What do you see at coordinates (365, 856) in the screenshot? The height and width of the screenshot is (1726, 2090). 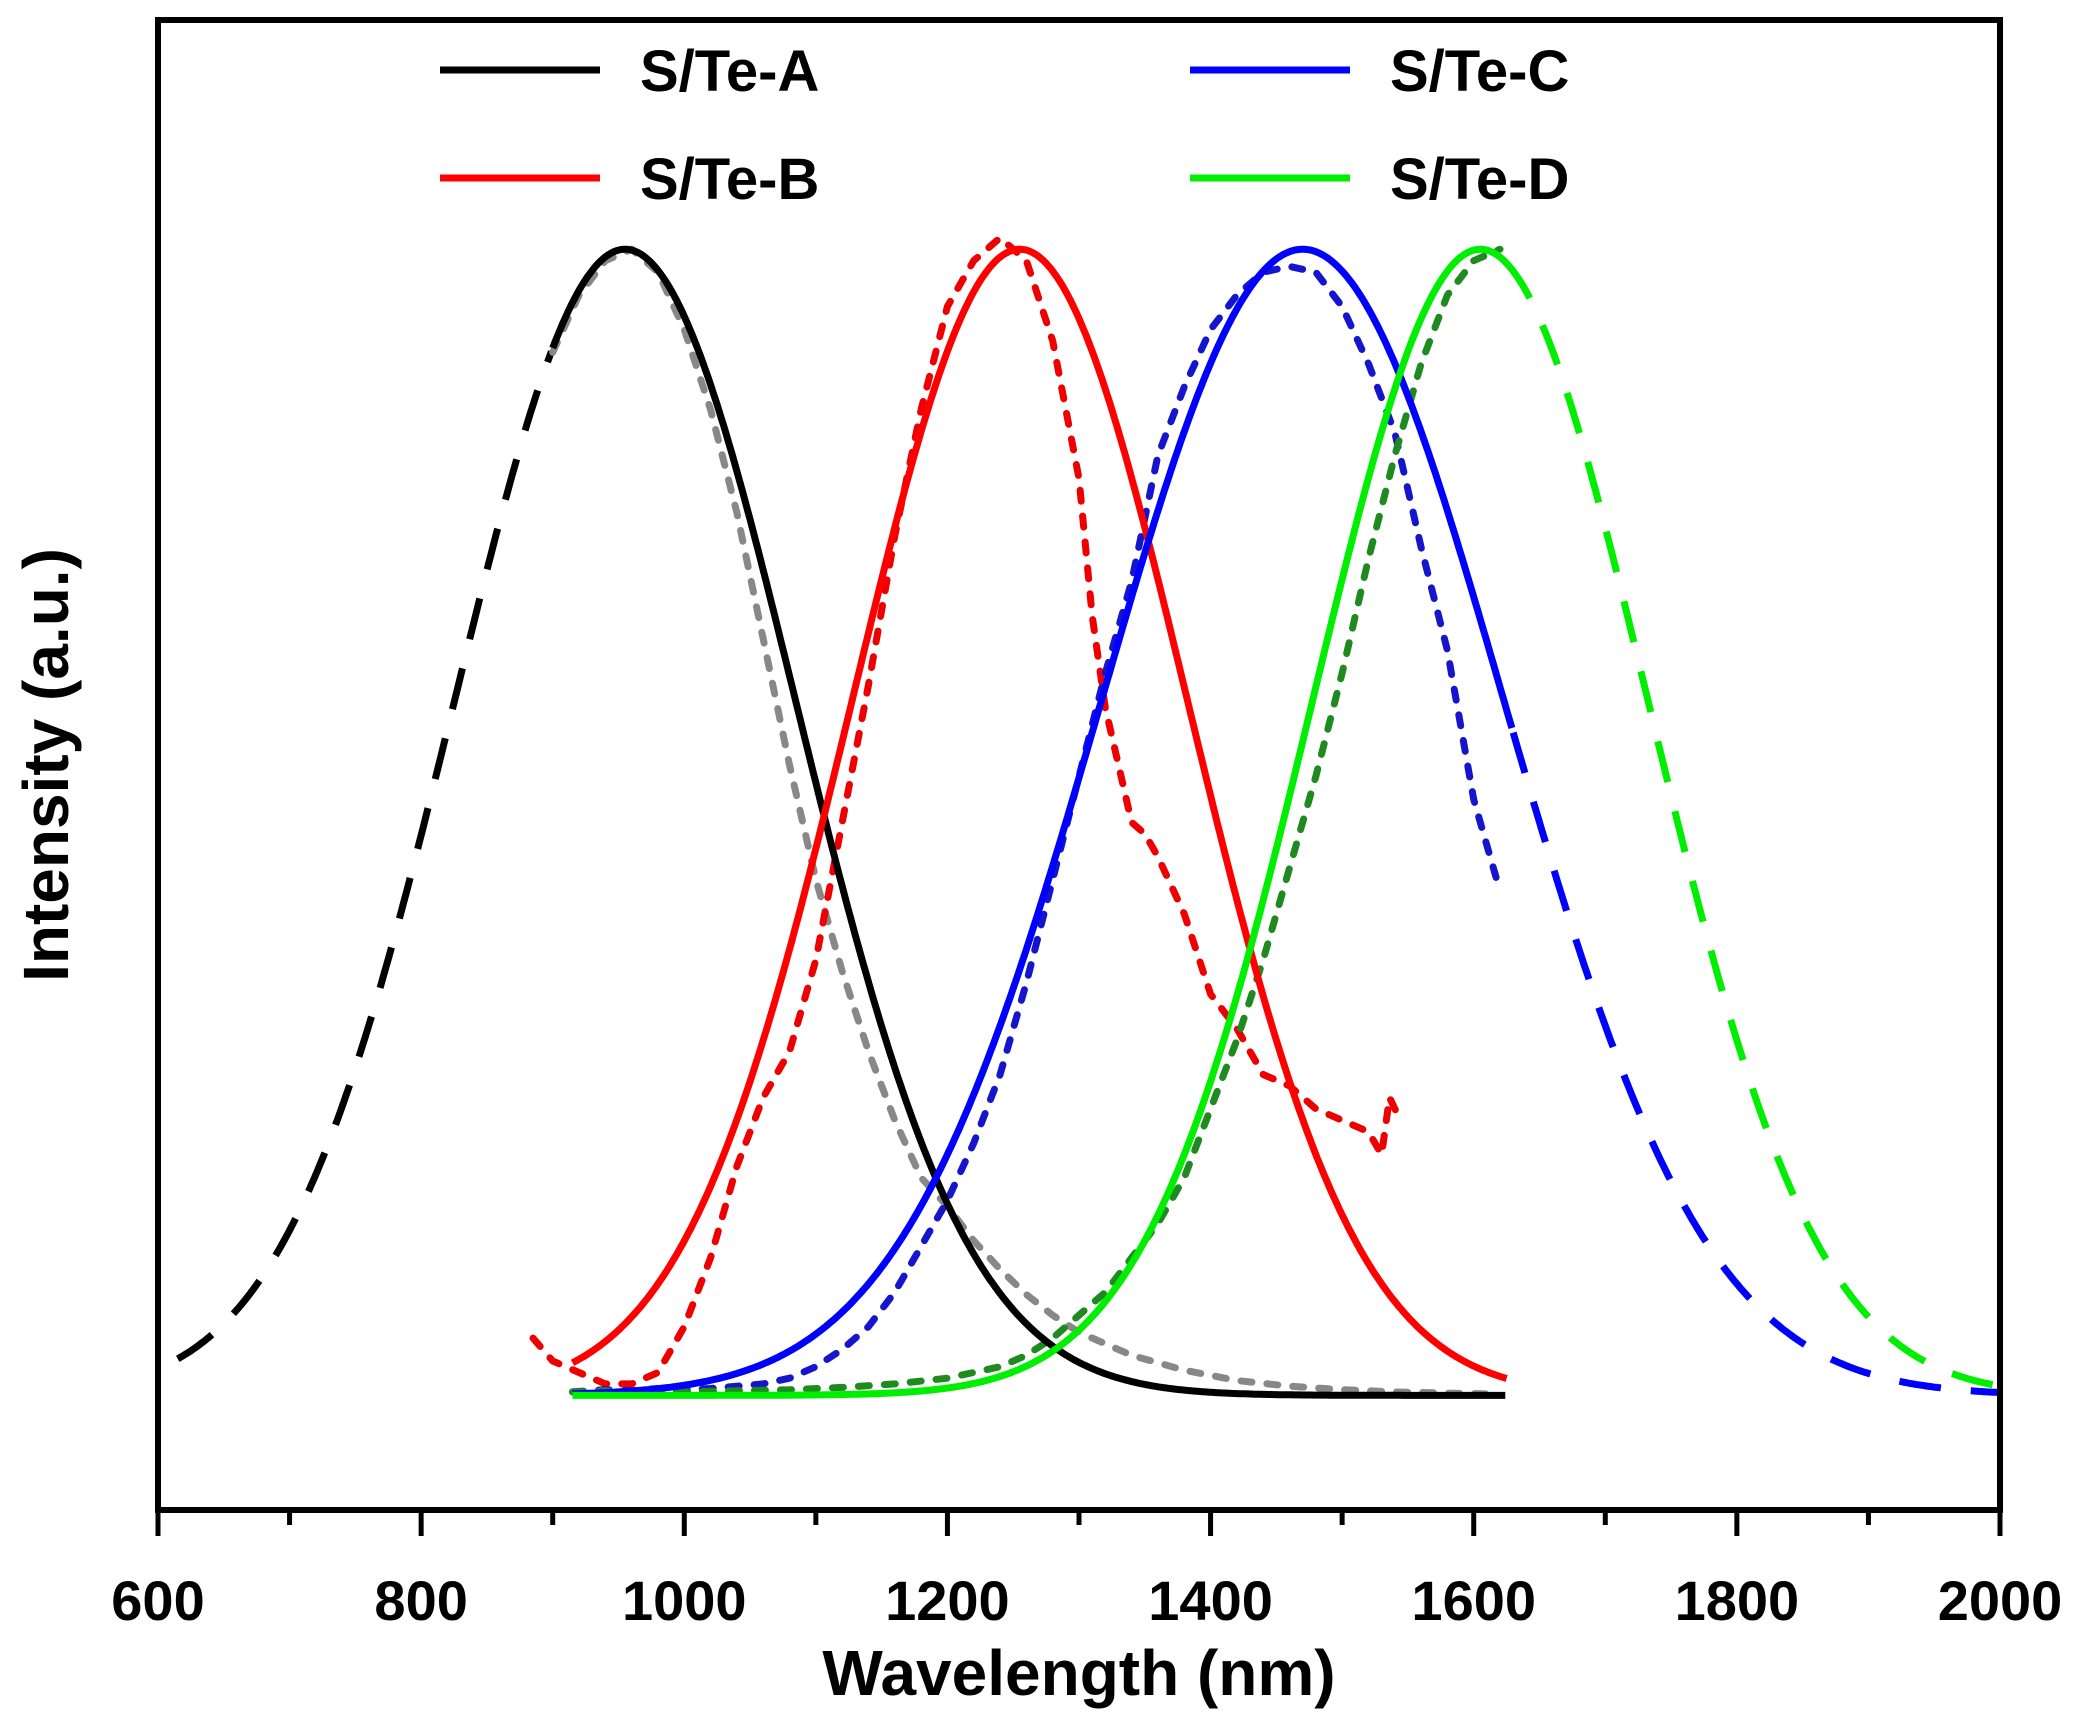 I see `series-s-te-a-extrapolated-line` at bounding box center [365, 856].